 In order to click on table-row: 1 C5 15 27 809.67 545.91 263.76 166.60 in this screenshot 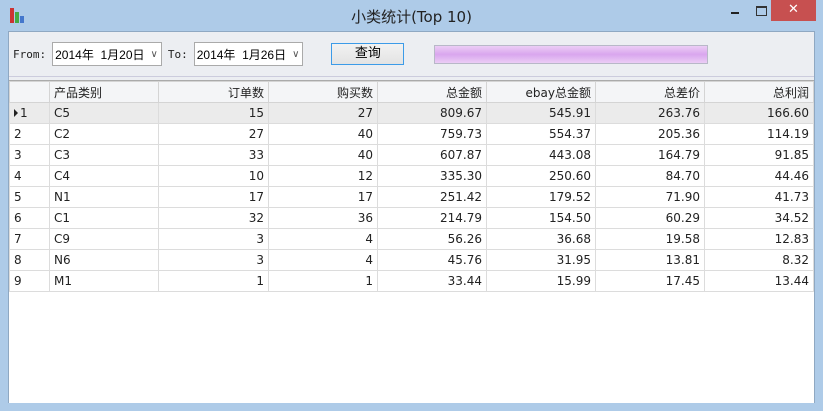, I will do `click(411, 113)`.